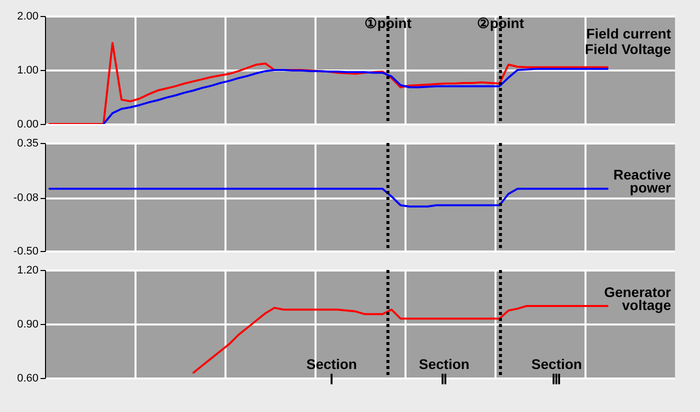  I want to click on annotation: Section Ⅱ, so click(444, 371).